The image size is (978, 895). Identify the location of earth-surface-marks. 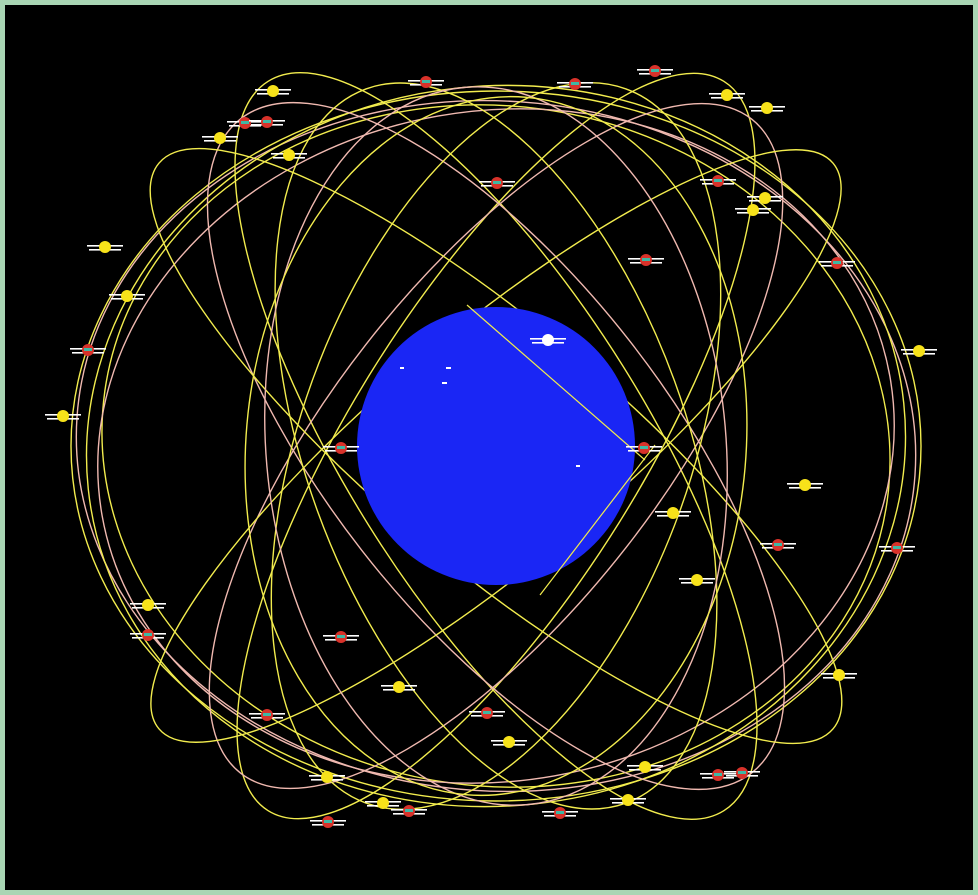
(490, 417).